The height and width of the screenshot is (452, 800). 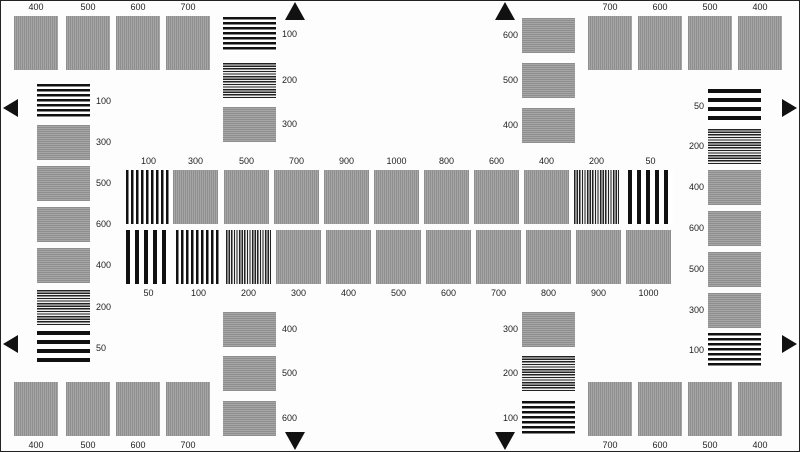 What do you see at coordinates (10, 108) in the screenshot?
I see `arrow-left-icon` at bounding box center [10, 108].